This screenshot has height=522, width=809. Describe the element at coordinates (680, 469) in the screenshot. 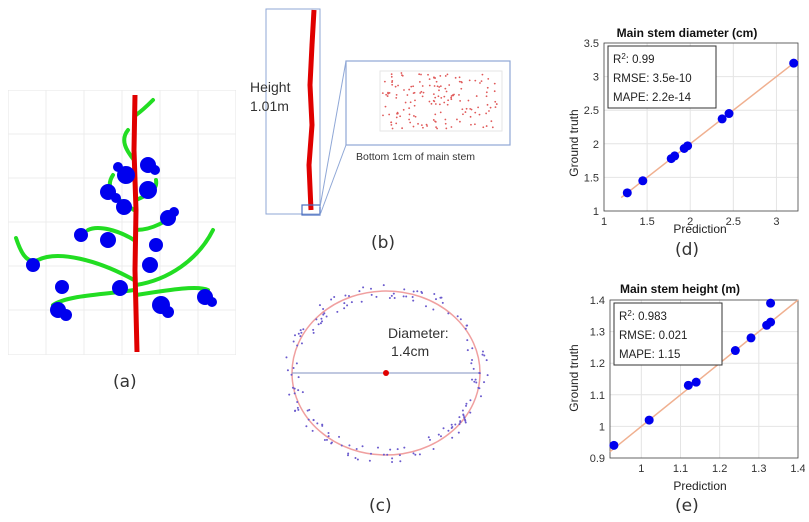

I see `x-tick-label: 1.1` at that location.